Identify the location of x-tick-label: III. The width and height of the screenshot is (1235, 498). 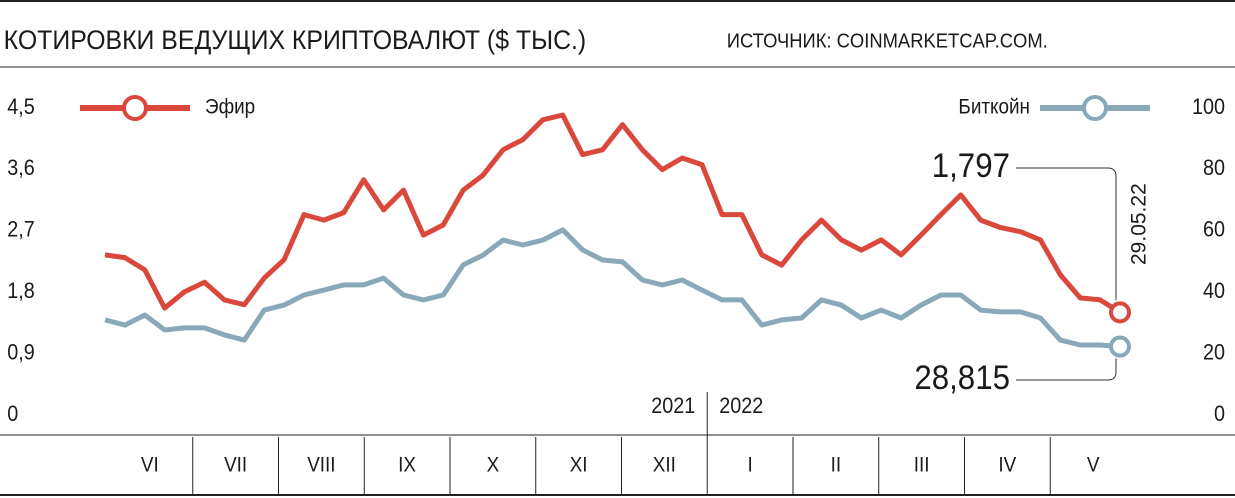
(922, 465).